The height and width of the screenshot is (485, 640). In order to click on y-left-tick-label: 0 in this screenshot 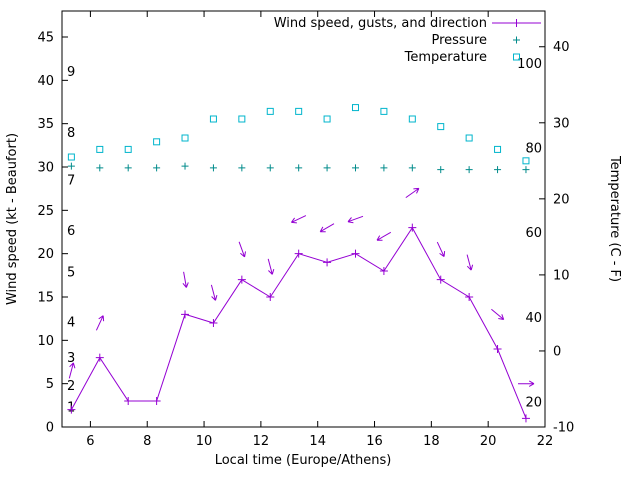, I will do `click(50, 428)`.